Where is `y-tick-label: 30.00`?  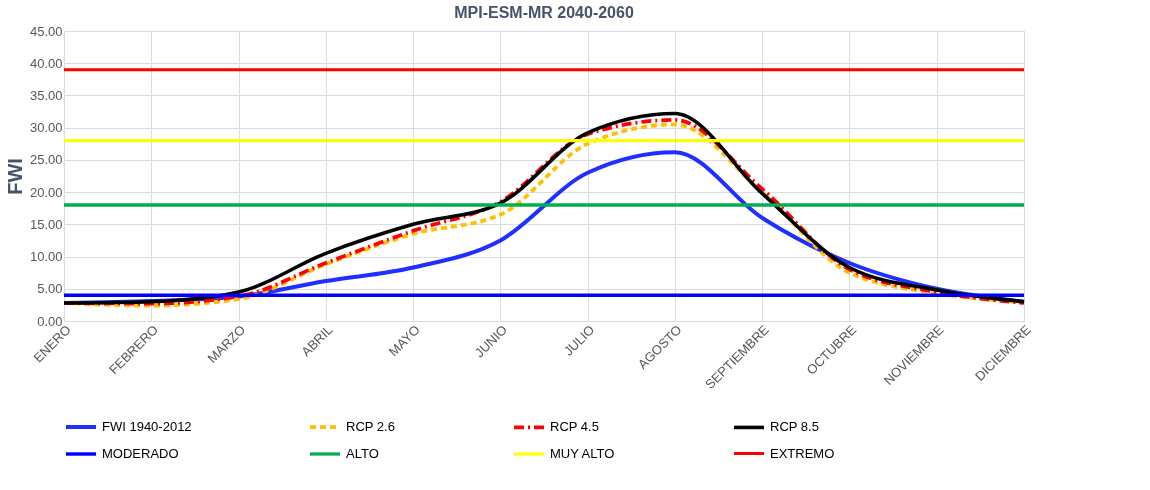 y-tick-label: 30.00 is located at coordinates (46, 128).